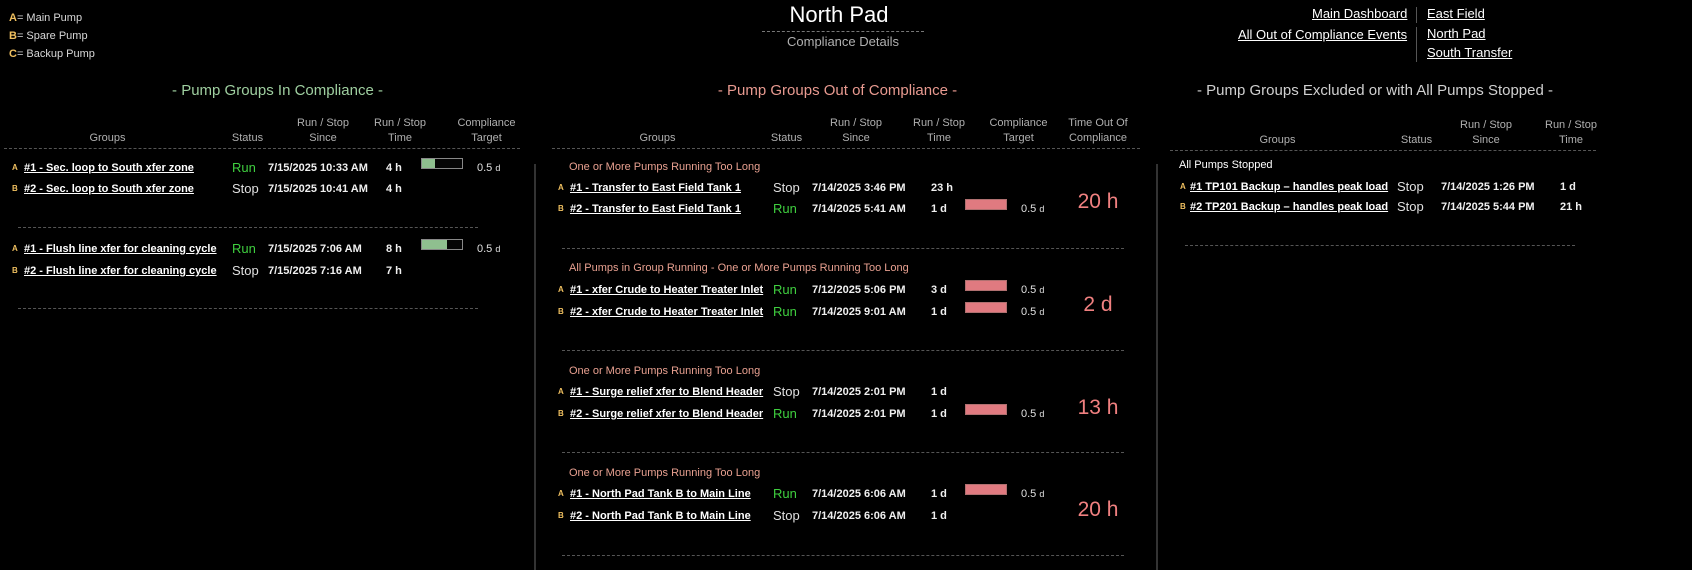 Image resolution: width=1692 pixels, height=570 pixels. I want to click on pump-link: #2 - Sec. loop to South xfer zone, so click(109, 189).